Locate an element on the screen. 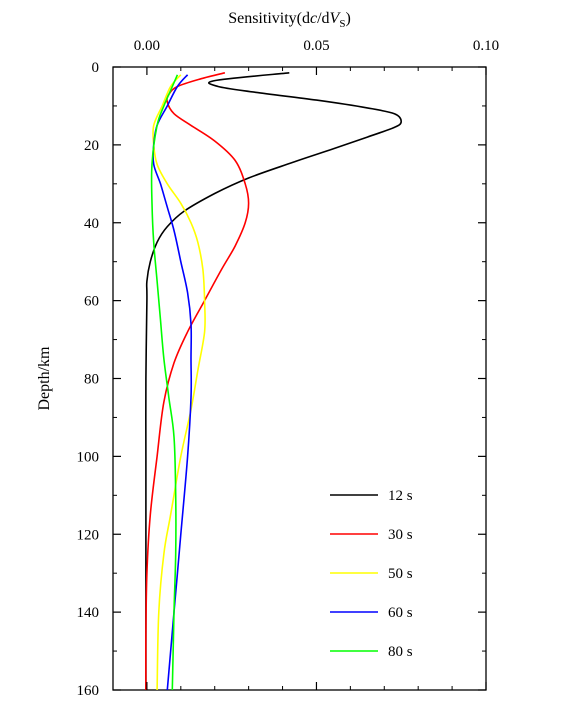 Image resolution: width=582 pixels, height=720 pixels. x-tick-label: 0.10 is located at coordinates (486, 46).